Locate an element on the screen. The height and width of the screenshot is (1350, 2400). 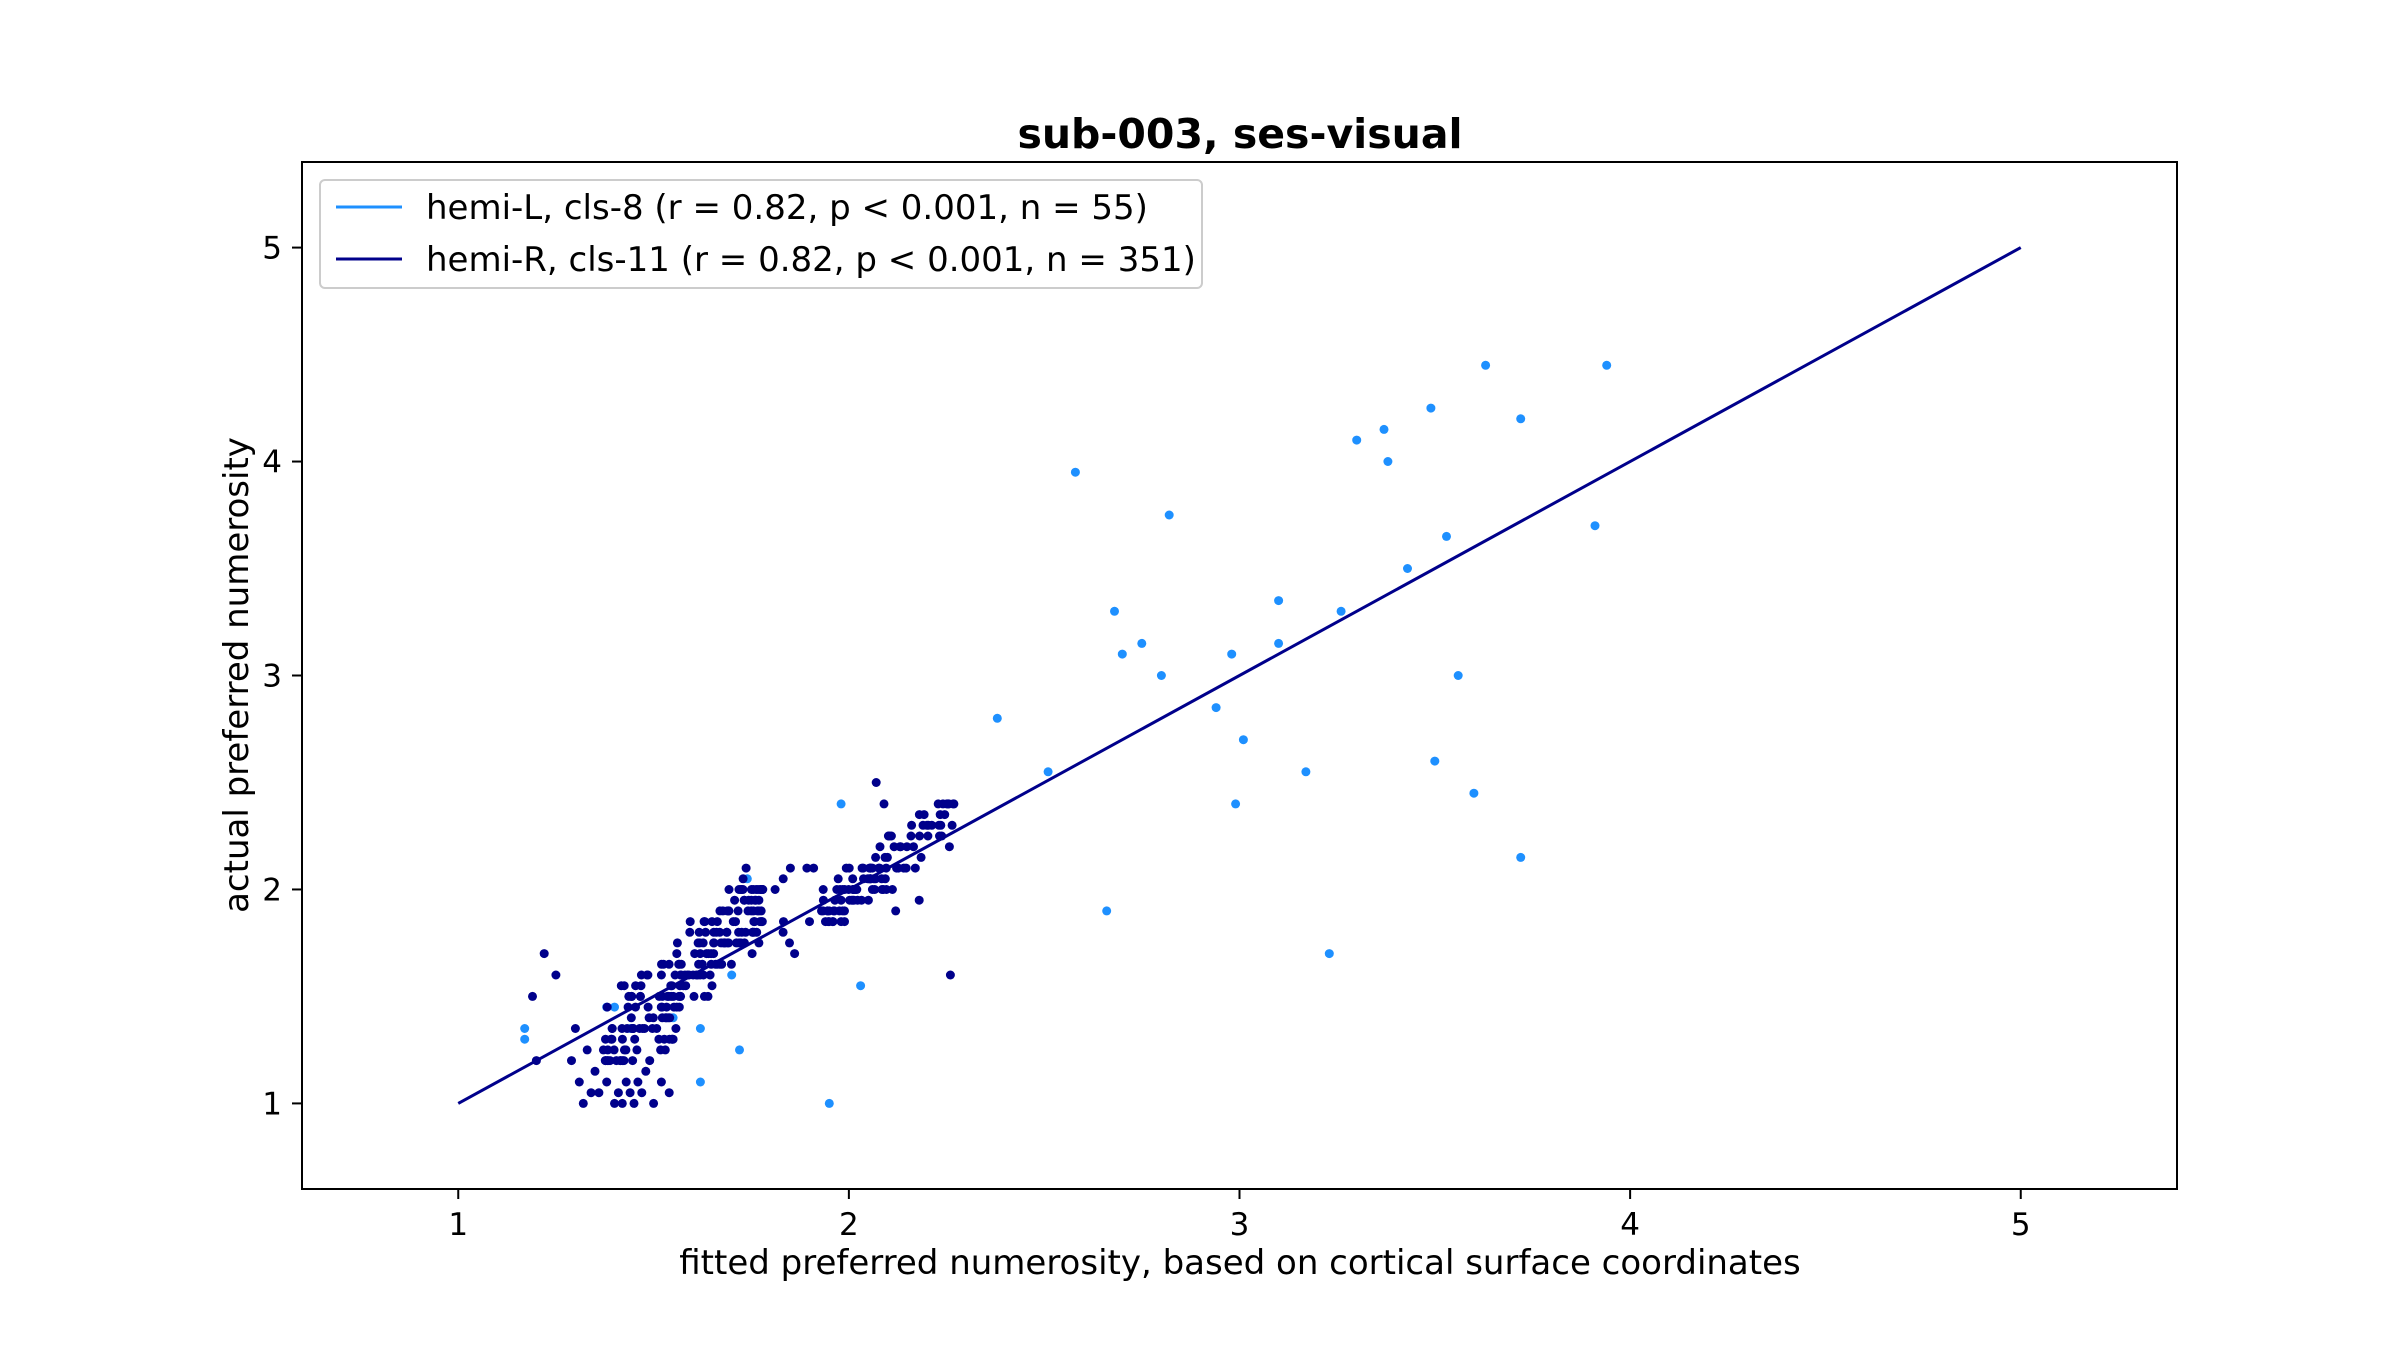
y-axis: 1 2 3 4 5 is located at coordinates (282, 676).